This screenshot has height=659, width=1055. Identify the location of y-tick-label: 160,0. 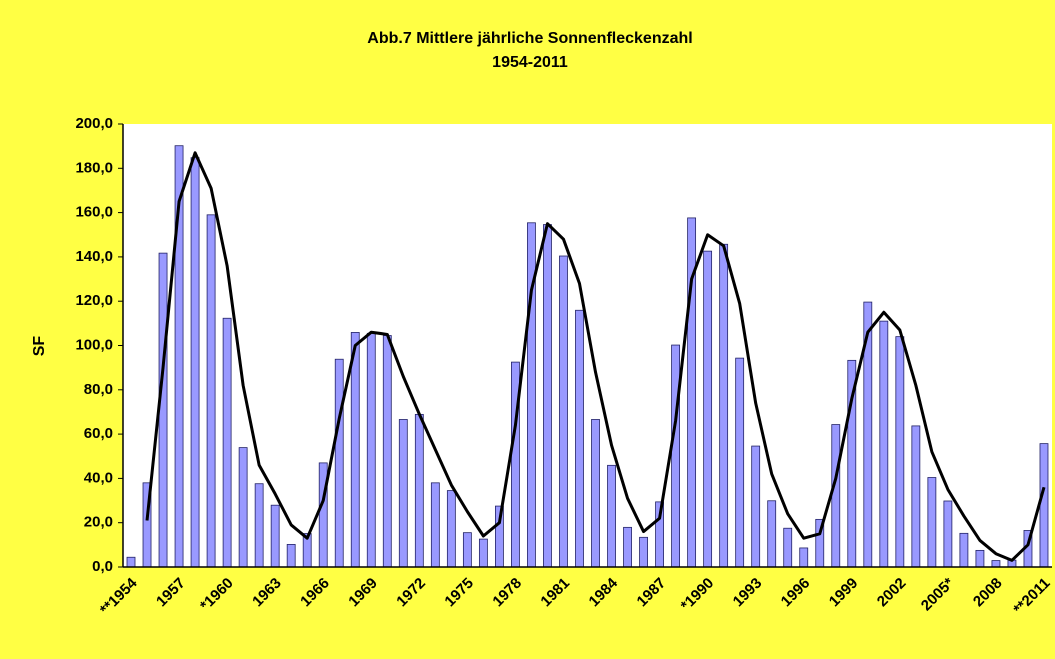
(94, 212).